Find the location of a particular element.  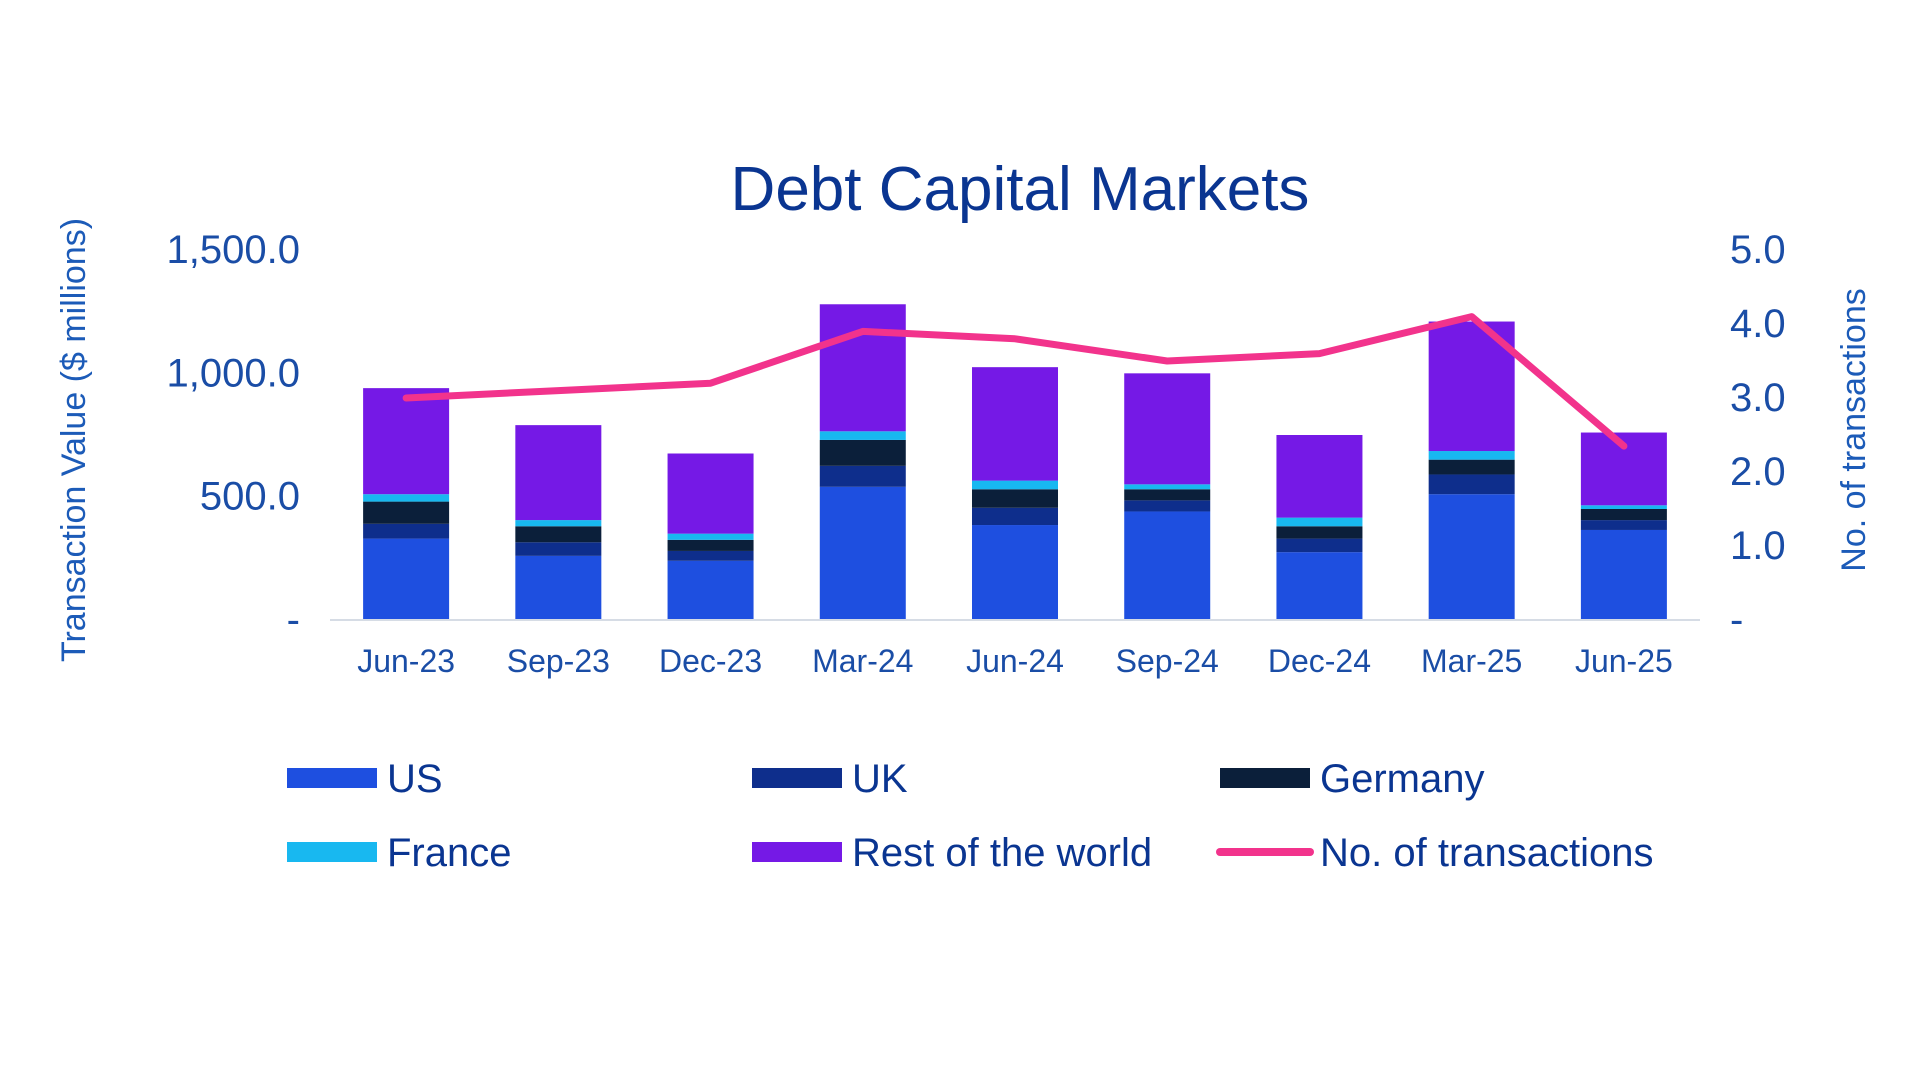

x-tick-label: Dec-23 is located at coordinates (710, 661).